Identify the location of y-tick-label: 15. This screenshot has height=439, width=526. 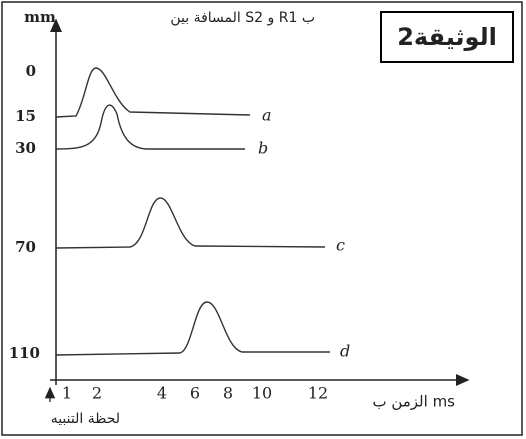
(25, 116).